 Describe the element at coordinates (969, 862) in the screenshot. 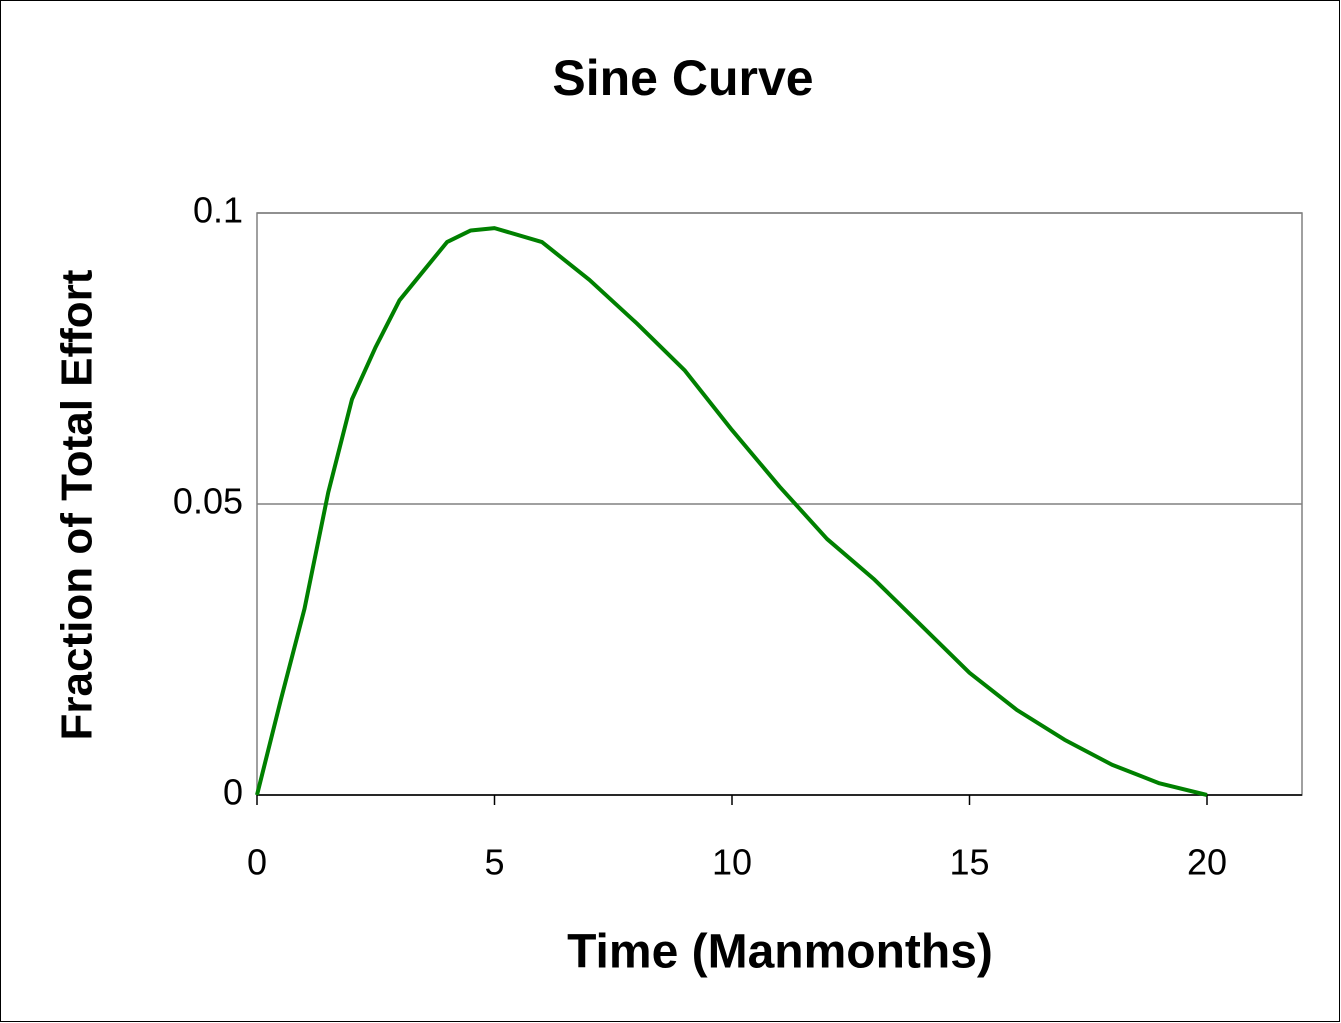

I see `x-tick-label: 15` at that location.